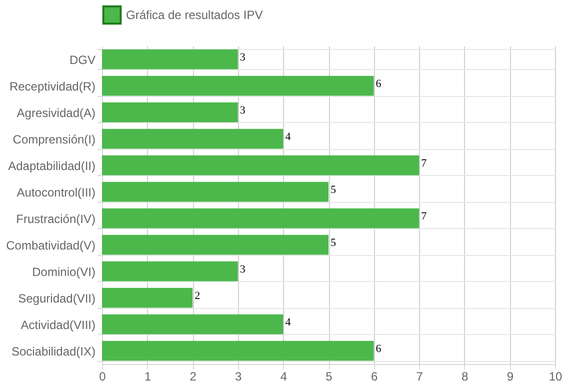 The width and height of the screenshot is (575, 387). I want to click on x-tick-label: 0, so click(102, 377).